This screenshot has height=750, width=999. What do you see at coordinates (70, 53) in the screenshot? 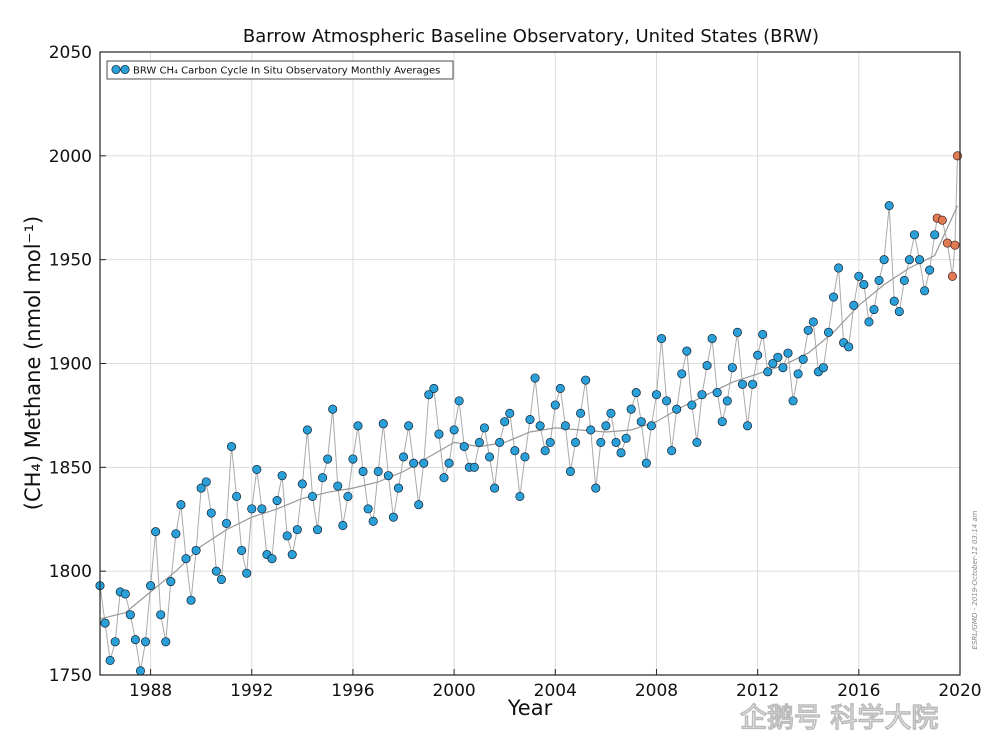
I see `y-tick-label: 2050` at bounding box center [70, 53].